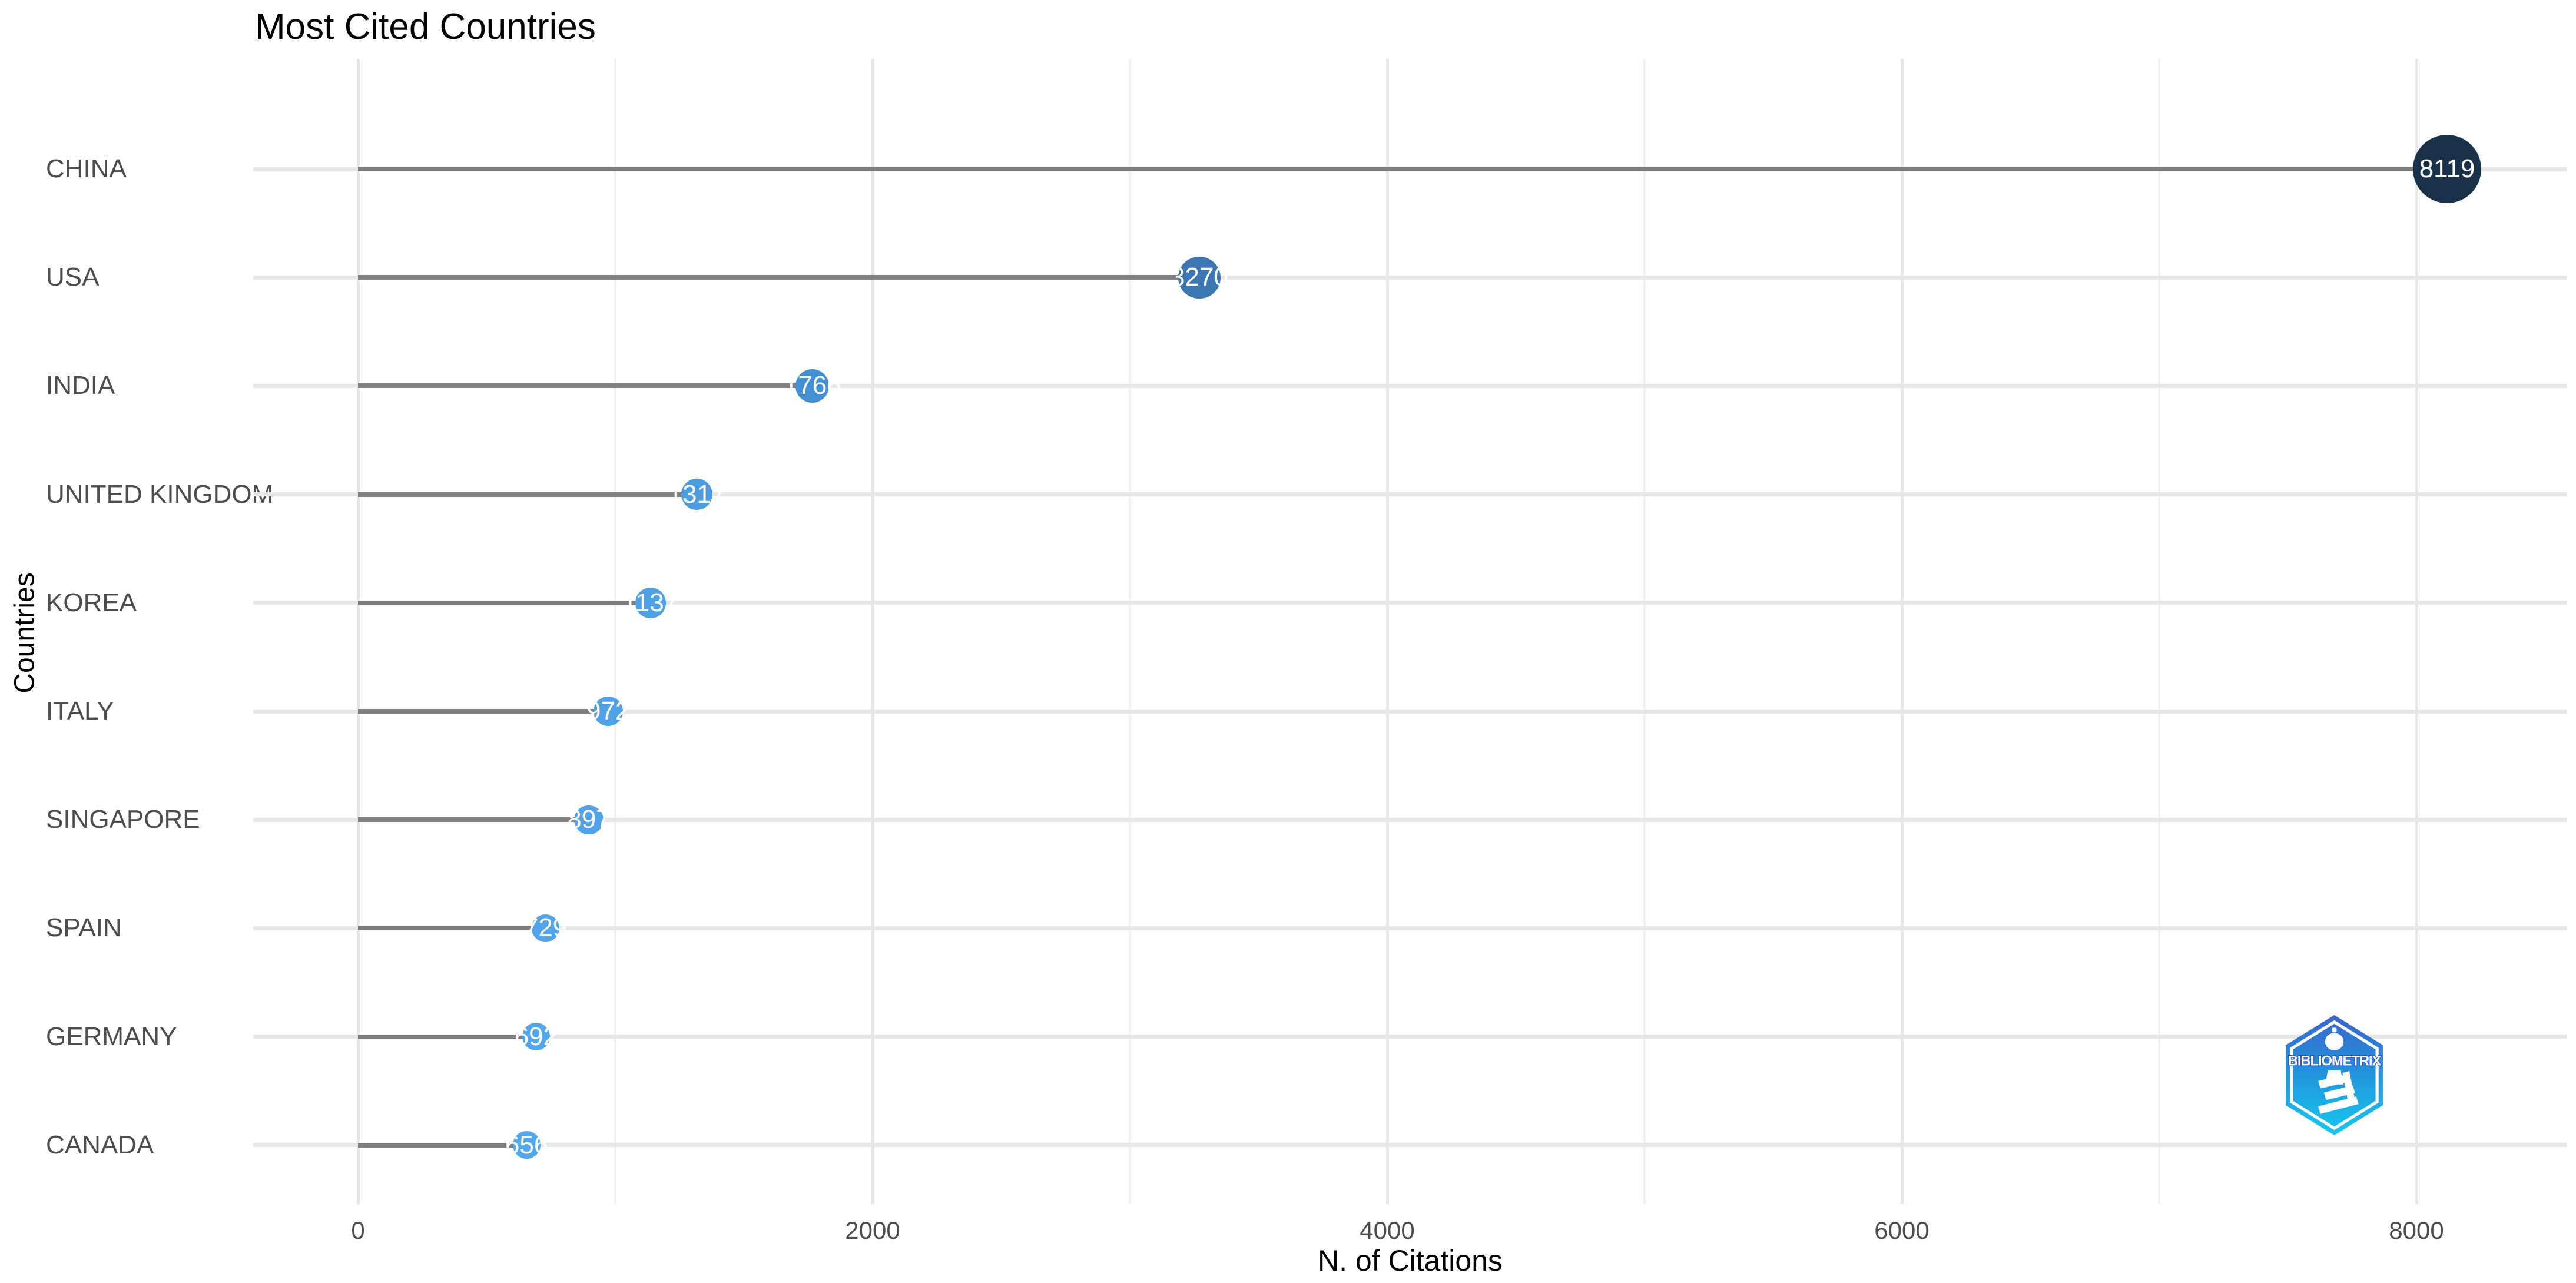 Image resolution: width=2576 pixels, height=1283 pixels. I want to click on x-tick-label: 4000, so click(1387, 1230).